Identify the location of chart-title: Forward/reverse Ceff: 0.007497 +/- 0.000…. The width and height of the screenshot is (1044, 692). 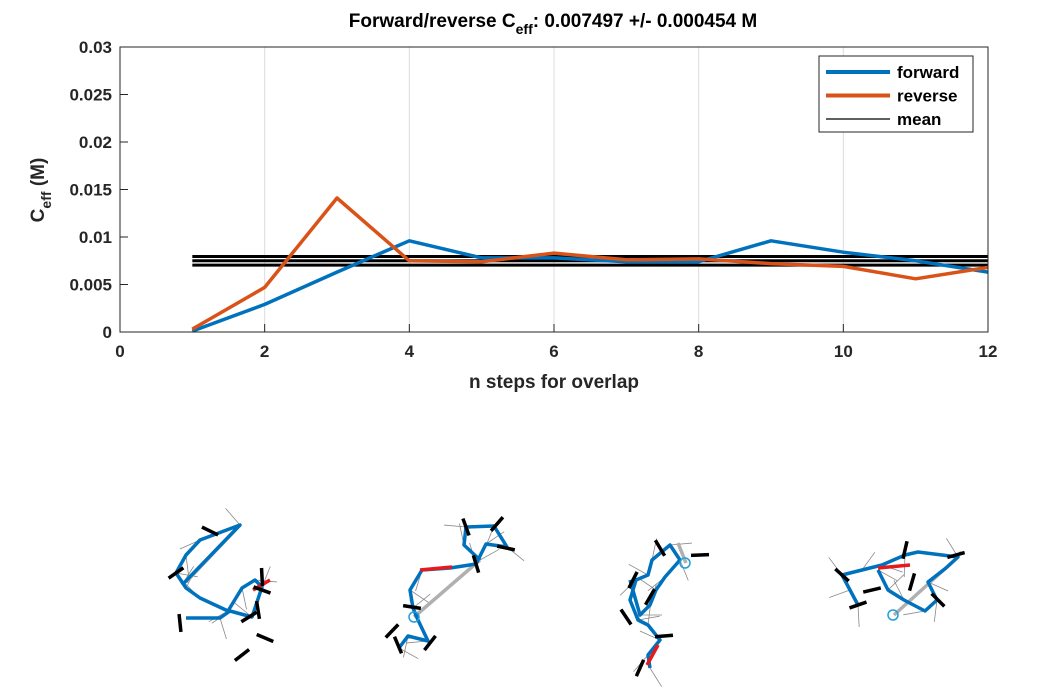
(553, 24).